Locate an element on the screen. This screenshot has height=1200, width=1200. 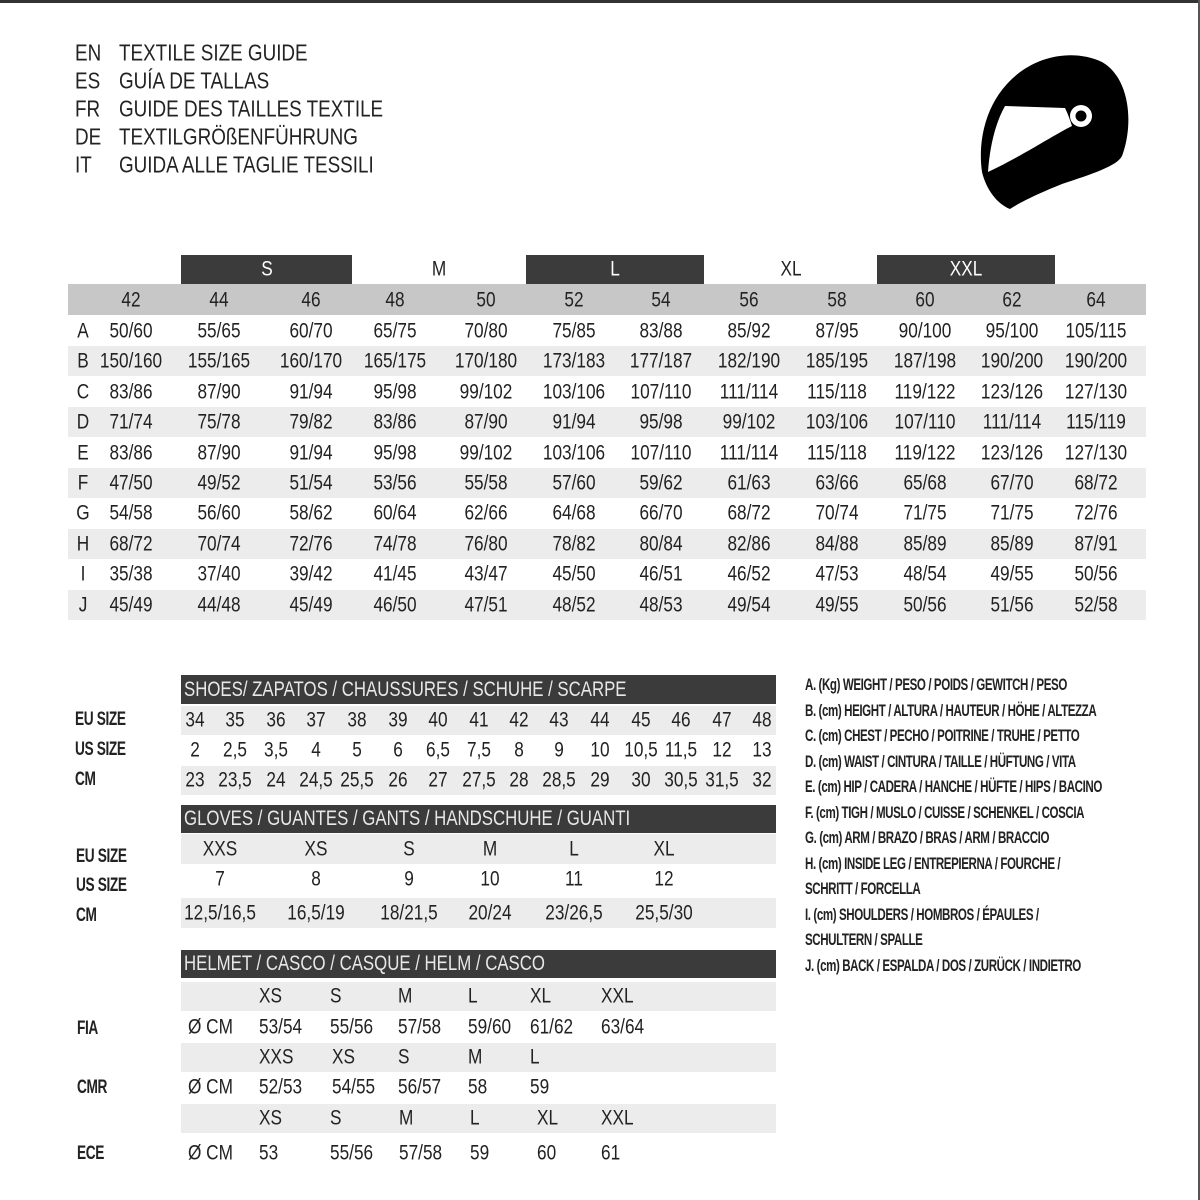
table-cell: 83/88 is located at coordinates (661, 331).